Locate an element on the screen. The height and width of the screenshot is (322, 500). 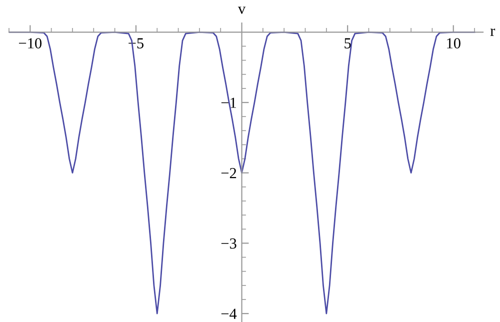
x-tick-label: 10 is located at coordinates (453, 43).